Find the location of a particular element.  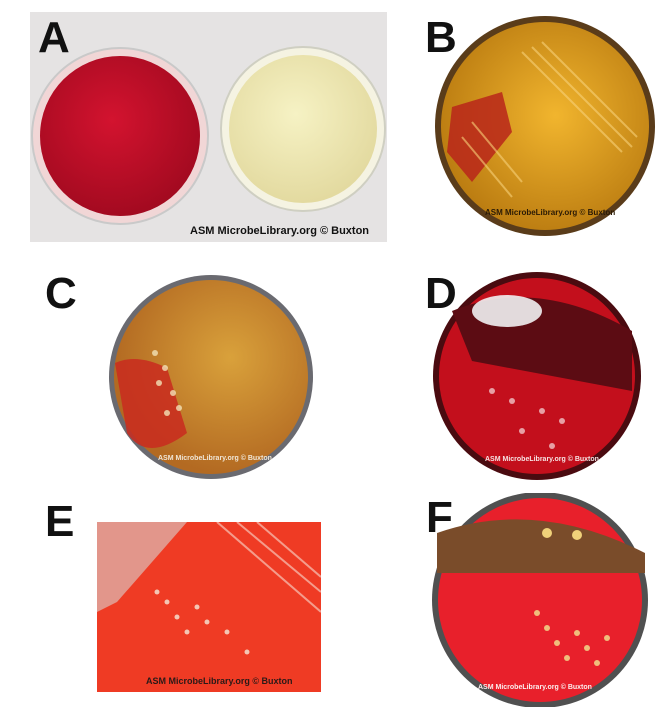

panel-c-photo is located at coordinates (211, 377).